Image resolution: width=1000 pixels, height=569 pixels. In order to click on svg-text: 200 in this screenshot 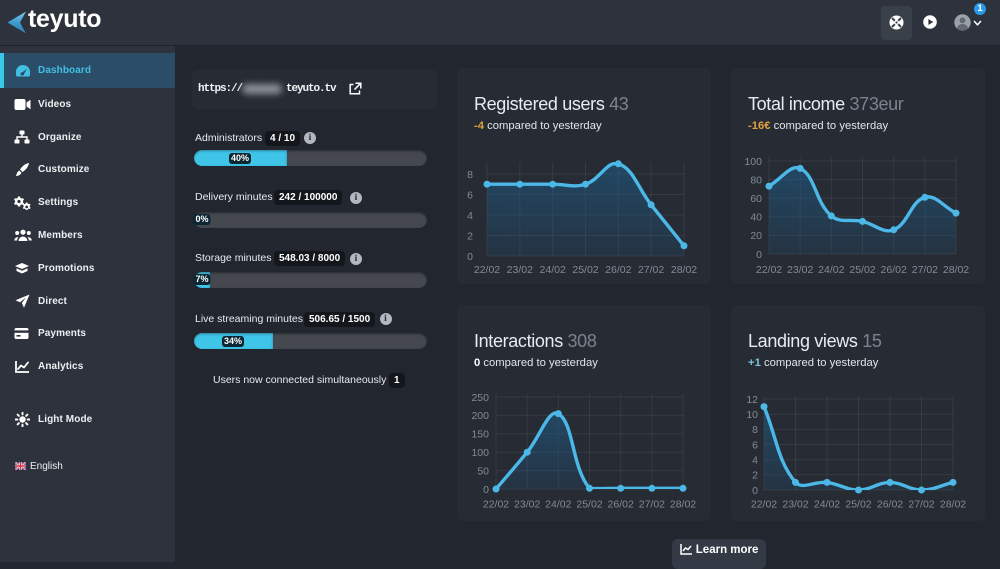, I will do `click(480, 416)`.